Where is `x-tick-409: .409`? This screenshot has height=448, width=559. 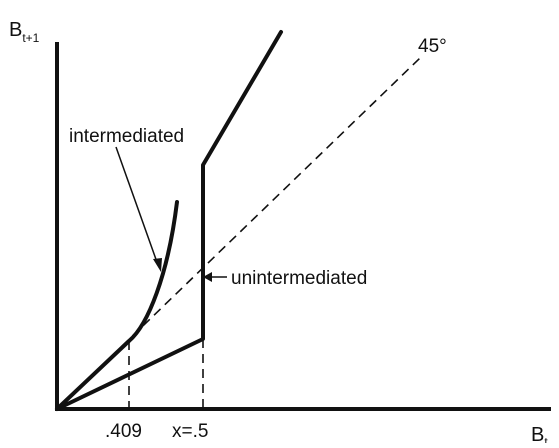
x-tick-409: .409 is located at coordinates (123, 431).